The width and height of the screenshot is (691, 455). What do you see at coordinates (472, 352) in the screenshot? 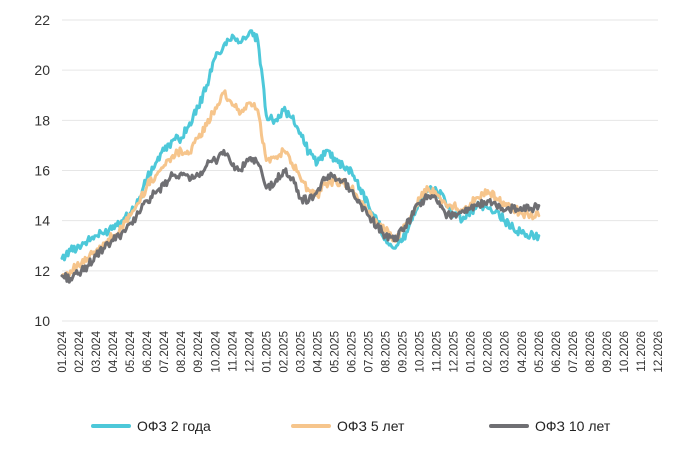
I see `x-tick-label: 01.2026` at bounding box center [472, 352].